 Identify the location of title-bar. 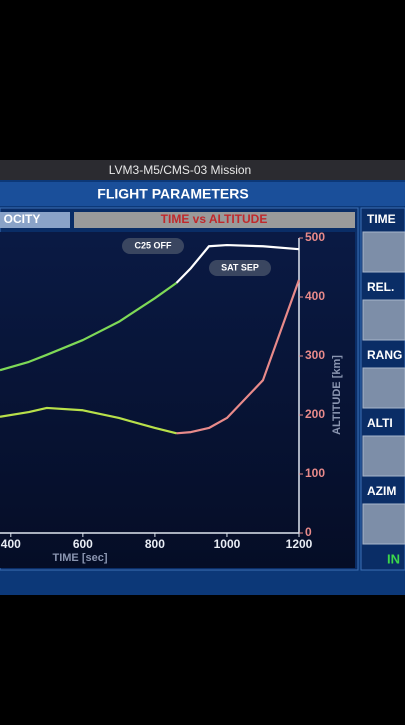
(202, 194).